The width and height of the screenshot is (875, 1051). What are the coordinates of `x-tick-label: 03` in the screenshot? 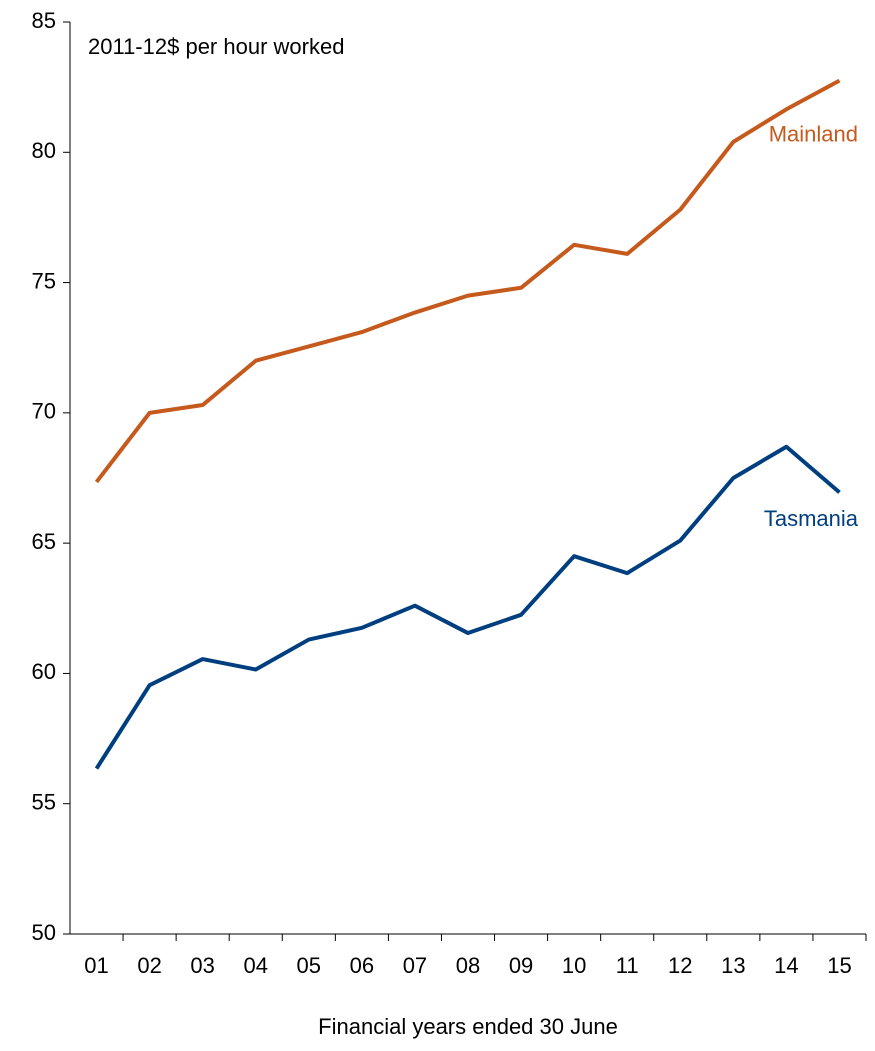 It's located at (202, 965).